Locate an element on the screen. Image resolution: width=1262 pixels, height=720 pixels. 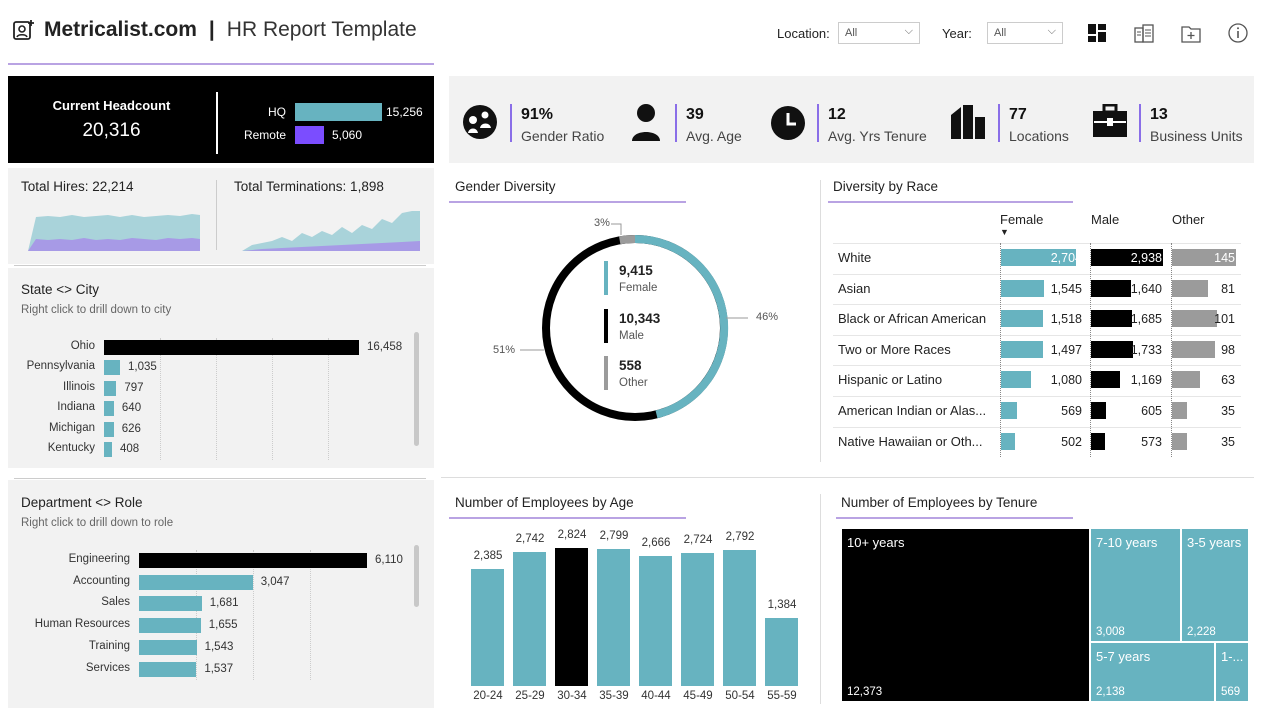
state-scrollbar is located at coordinates (416, 389).